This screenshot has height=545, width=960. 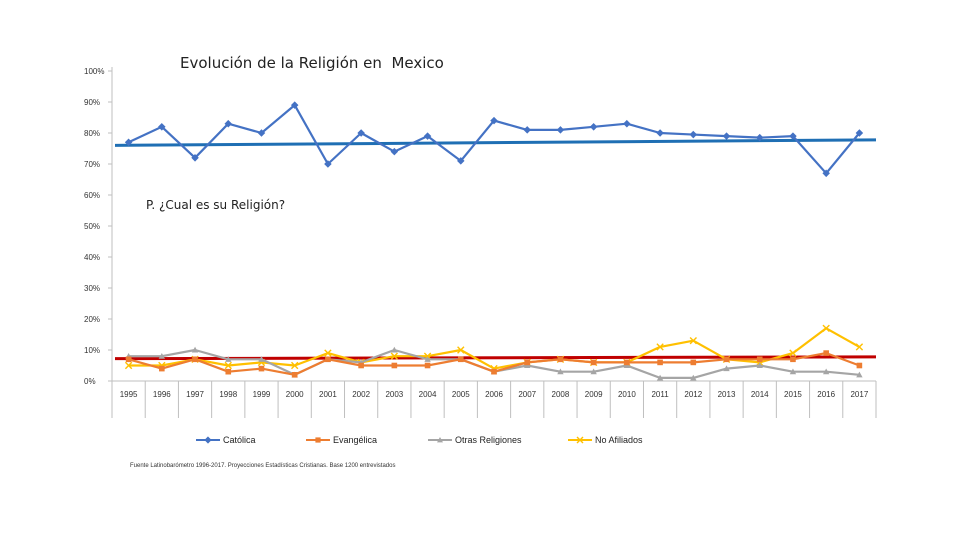 I want to click on x-tick-label: 2002, so click(x=361, y=394).